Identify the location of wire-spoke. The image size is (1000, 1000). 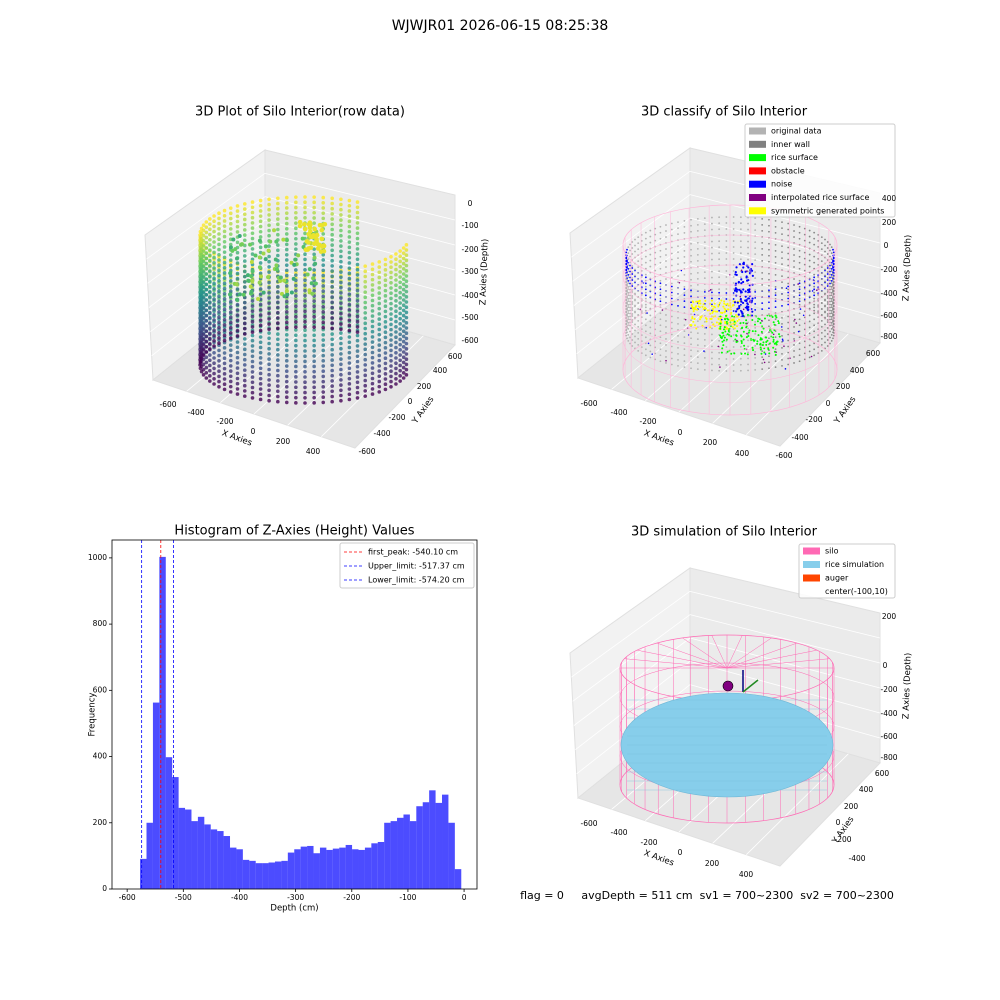
(778, 663).